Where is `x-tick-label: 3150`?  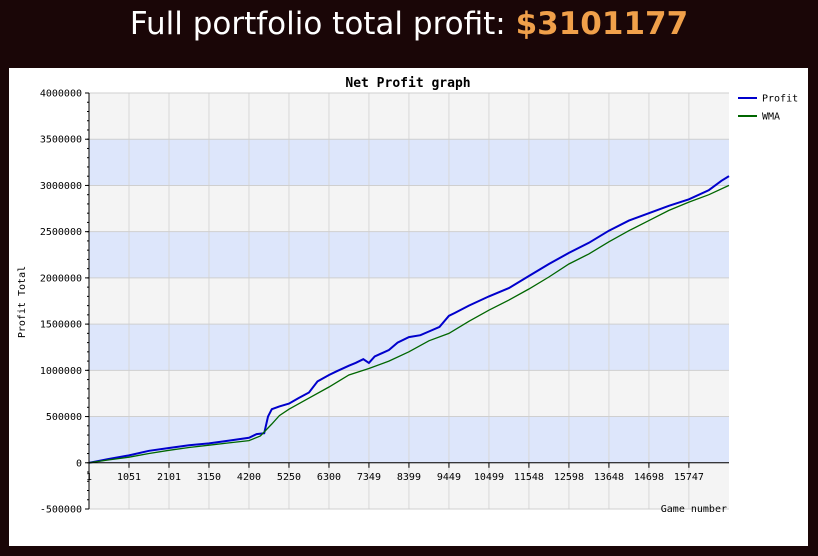
x-tick-label: 3150 is located at coordinates (209, 477).